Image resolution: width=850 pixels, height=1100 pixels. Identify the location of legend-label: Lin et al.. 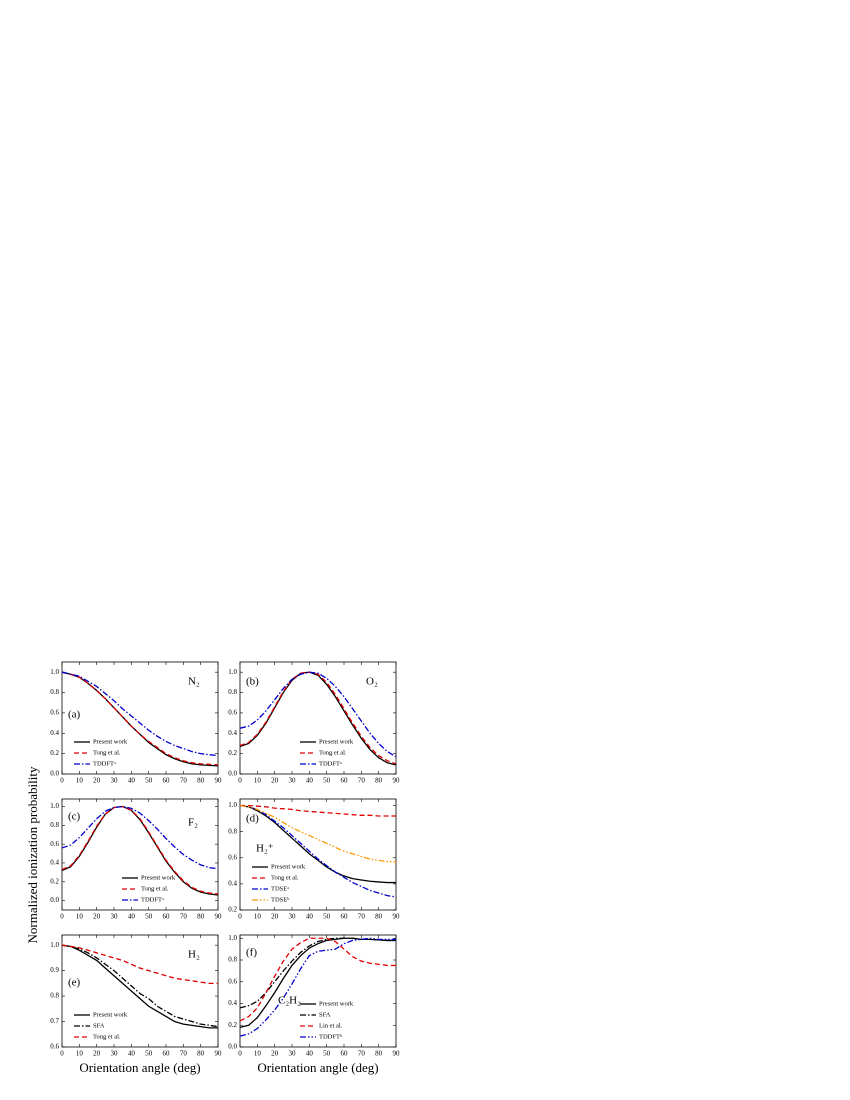
(331, 1025).